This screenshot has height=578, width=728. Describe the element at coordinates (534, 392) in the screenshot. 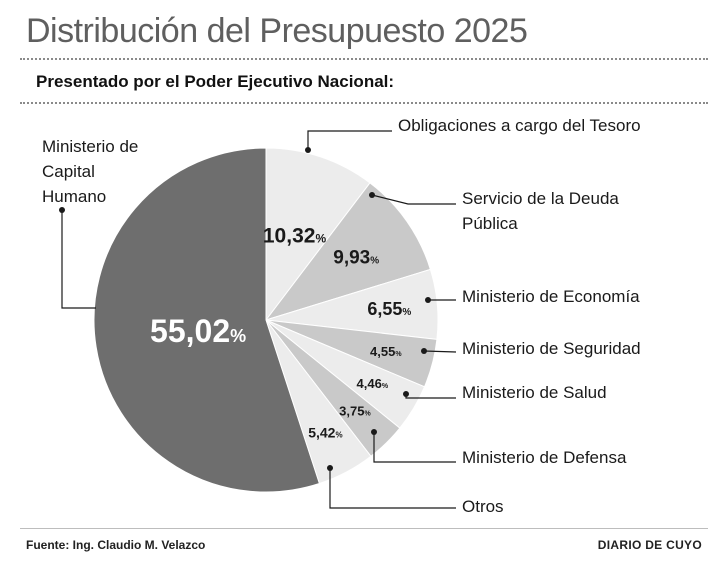

I see `category-label-ministerio-de-salud: Ministerio de Salud` at that location.